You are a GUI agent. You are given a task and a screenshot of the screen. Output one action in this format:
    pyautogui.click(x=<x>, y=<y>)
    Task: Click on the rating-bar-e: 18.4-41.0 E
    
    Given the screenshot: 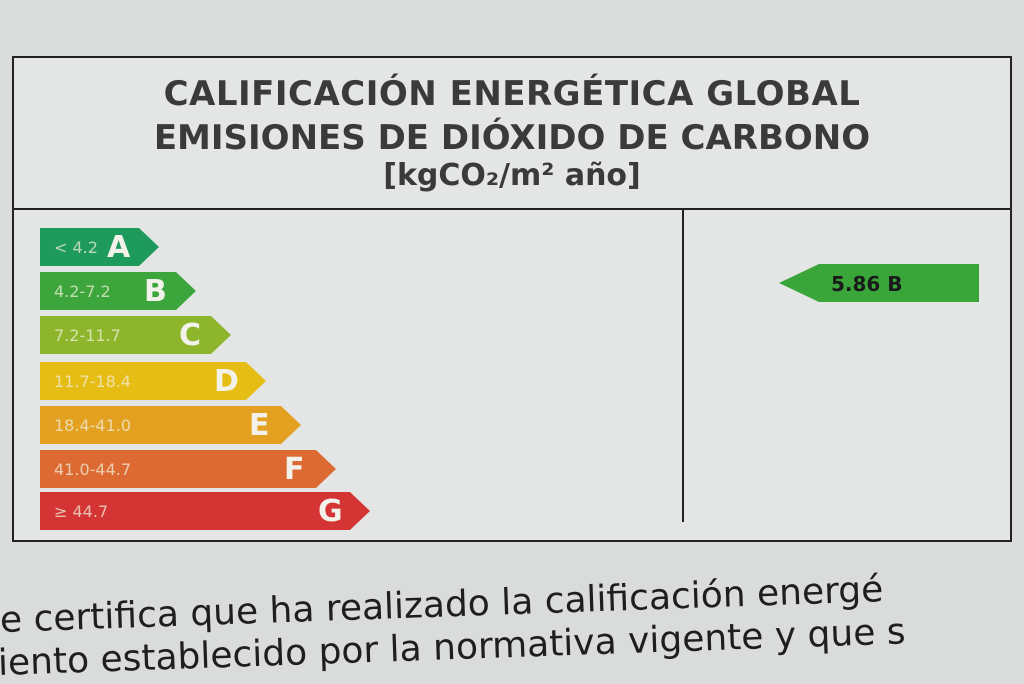 What is the action you would take?
    pyautogui.click(x=170, y=425)
    